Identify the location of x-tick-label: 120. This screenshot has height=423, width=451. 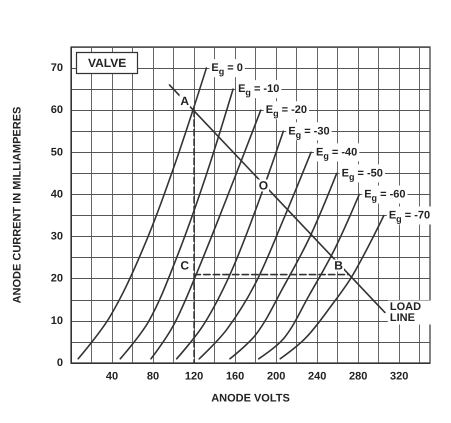
(194, 376).